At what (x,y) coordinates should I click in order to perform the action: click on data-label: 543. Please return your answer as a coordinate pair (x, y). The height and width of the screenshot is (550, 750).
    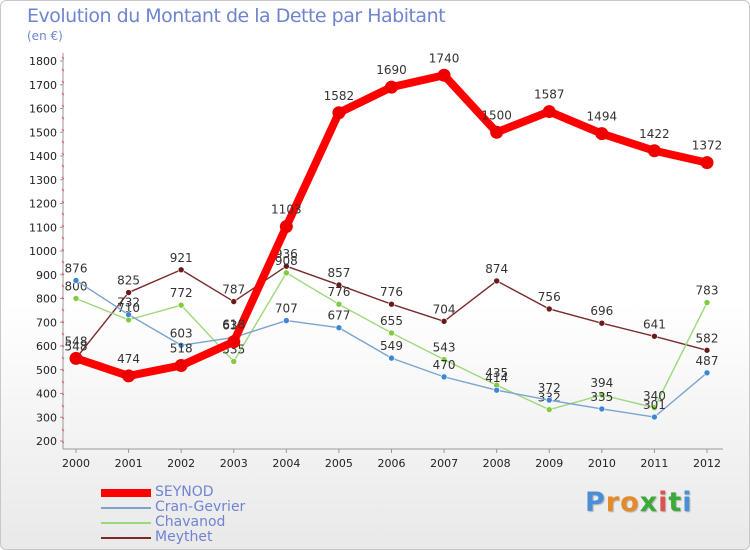
    Looking at the image, I should click on (444, 348).